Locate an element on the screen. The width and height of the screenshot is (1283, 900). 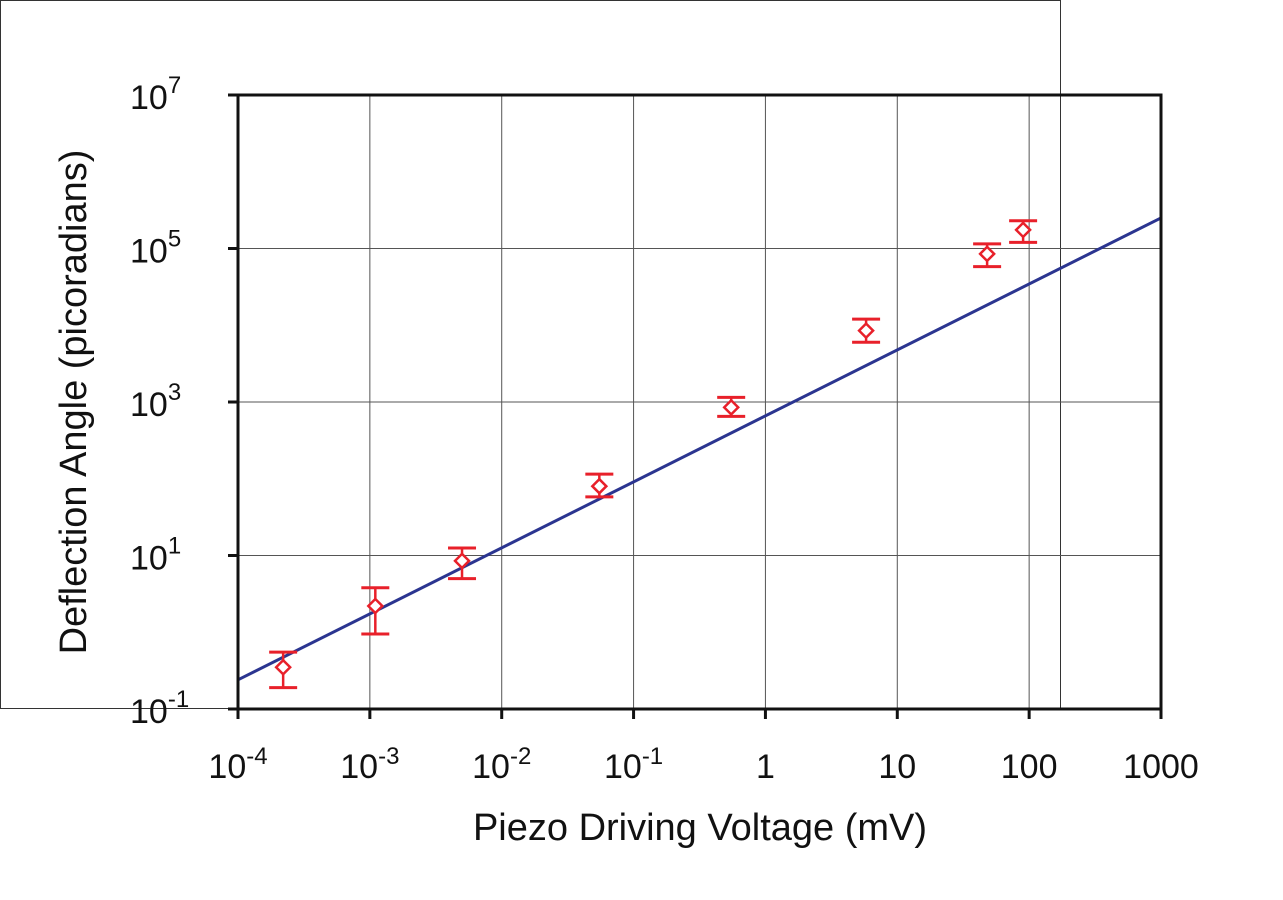
x-tick-label: 10⁻¹ is located at coordinates (633, 764).